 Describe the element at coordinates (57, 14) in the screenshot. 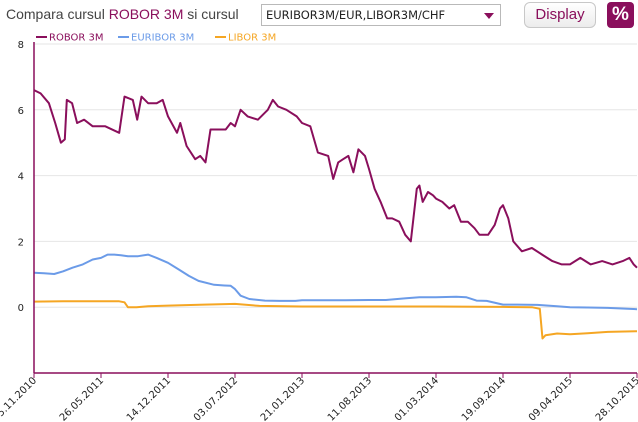

I see `title-prefix: Compara cursul` at that location.